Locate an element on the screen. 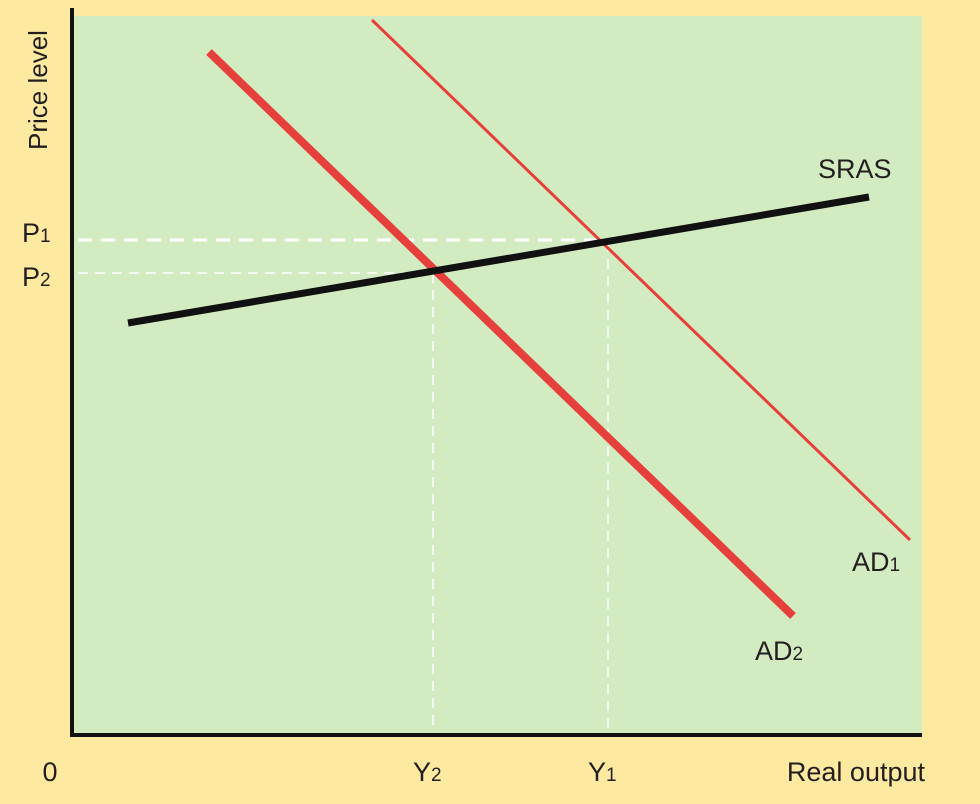 This screenshot has height=804, width=980. origin-label: 0 is located at coordinates (49, 772).